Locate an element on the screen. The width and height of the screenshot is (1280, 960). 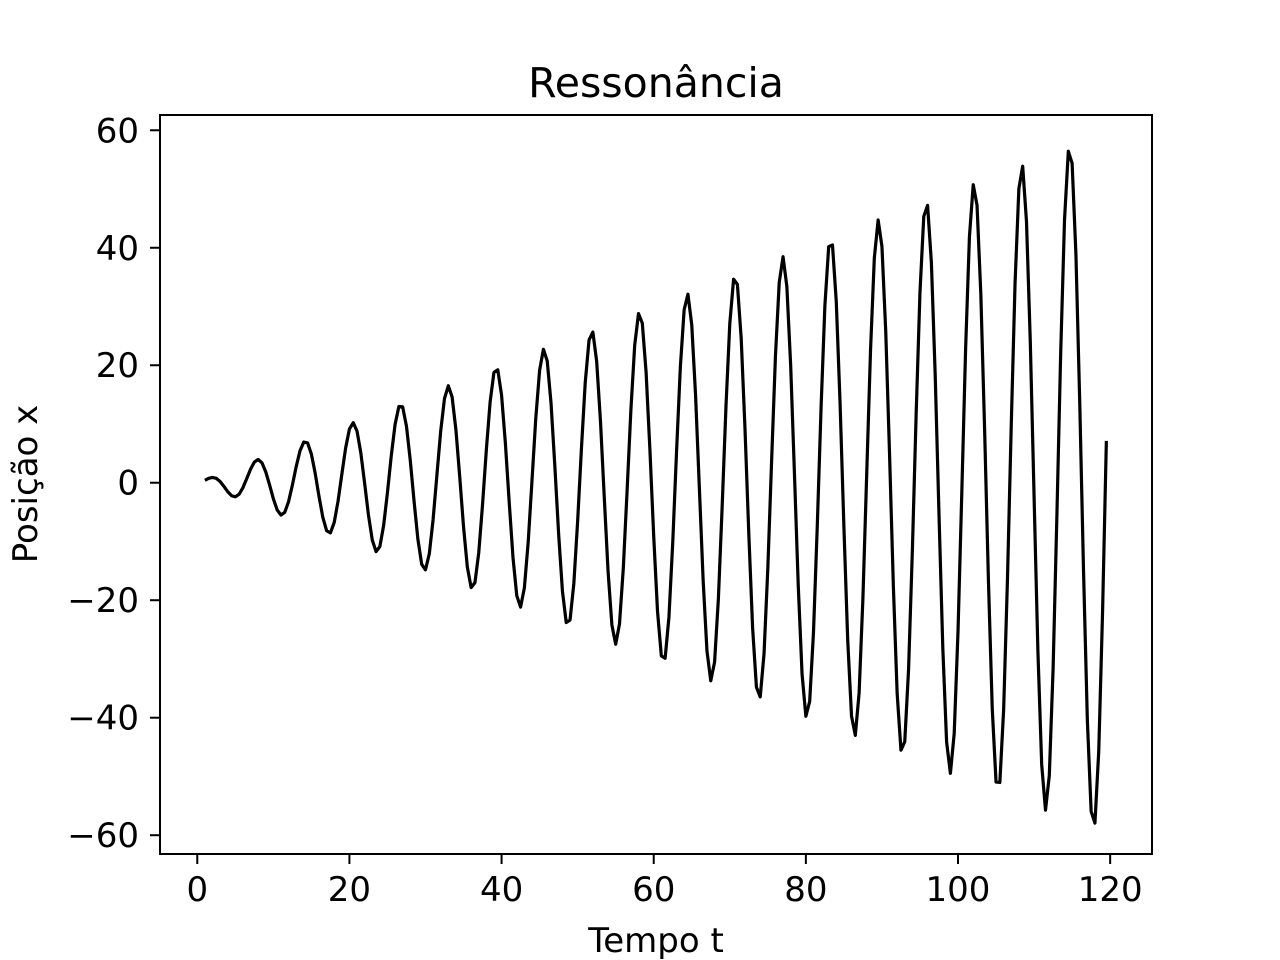
y-tick-label: 40 is located at coordinates (117, 249).